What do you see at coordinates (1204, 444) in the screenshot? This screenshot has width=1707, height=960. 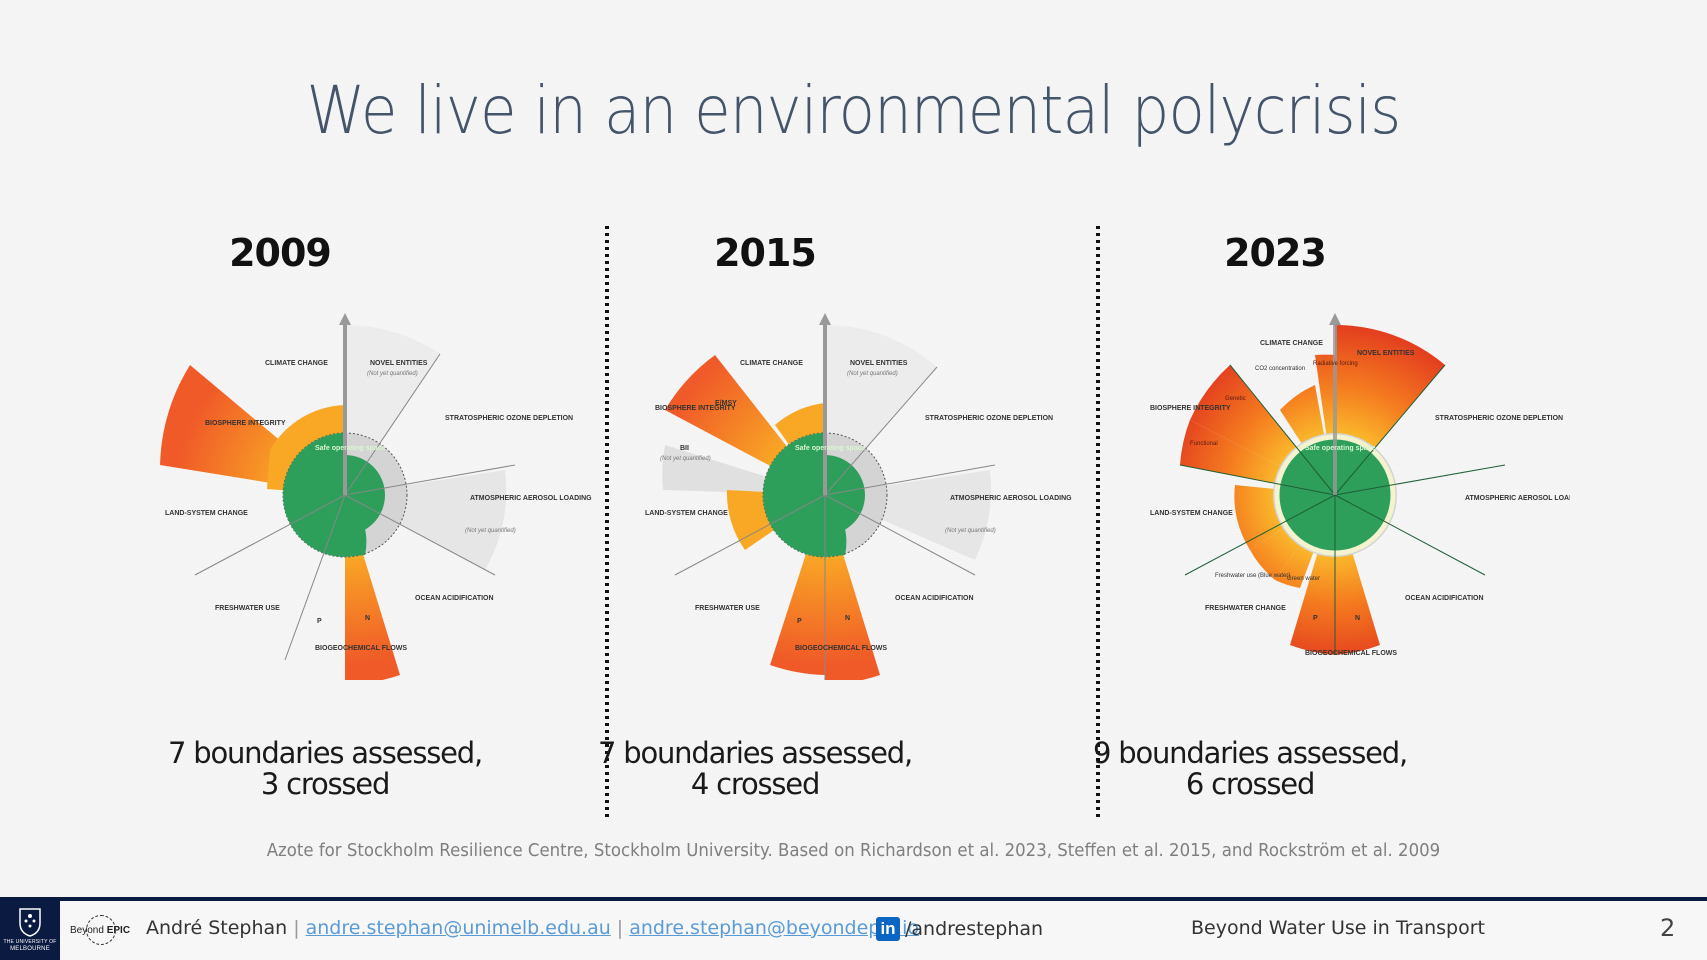 I see `label-functional: Functional` at bounding box center [1204, 444].